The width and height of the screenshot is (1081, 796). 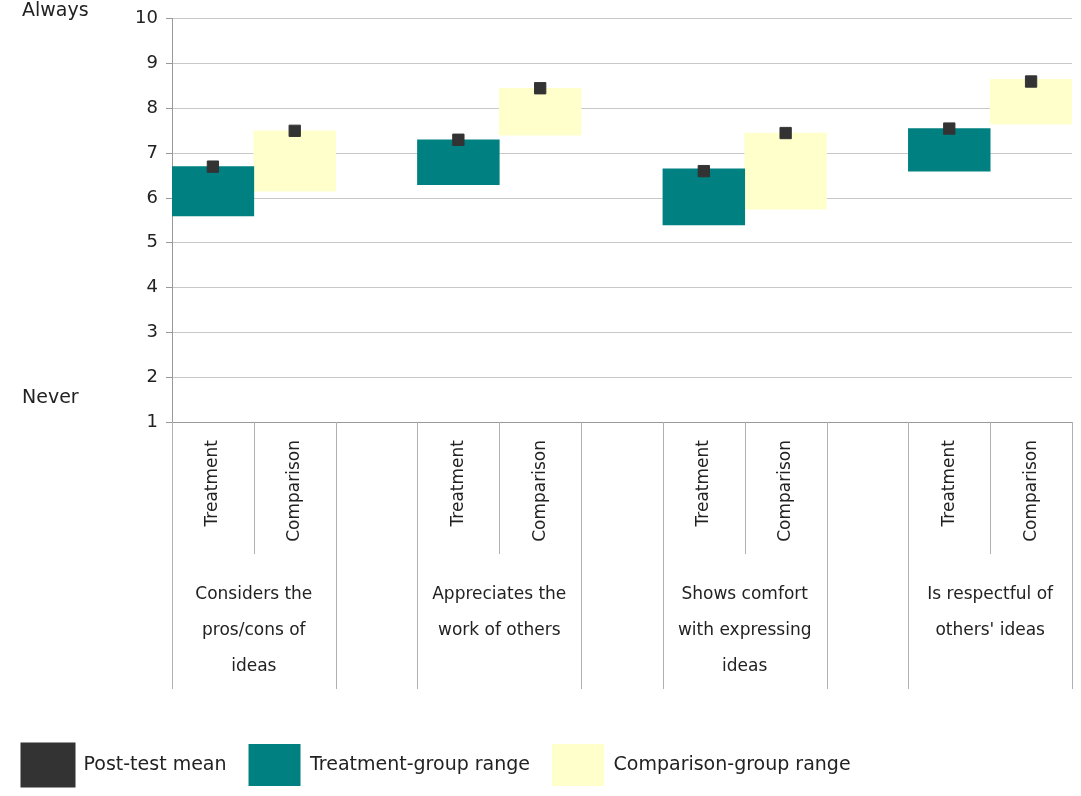 I want to click on y-tick-label: 3, so click(x=152, y=331).